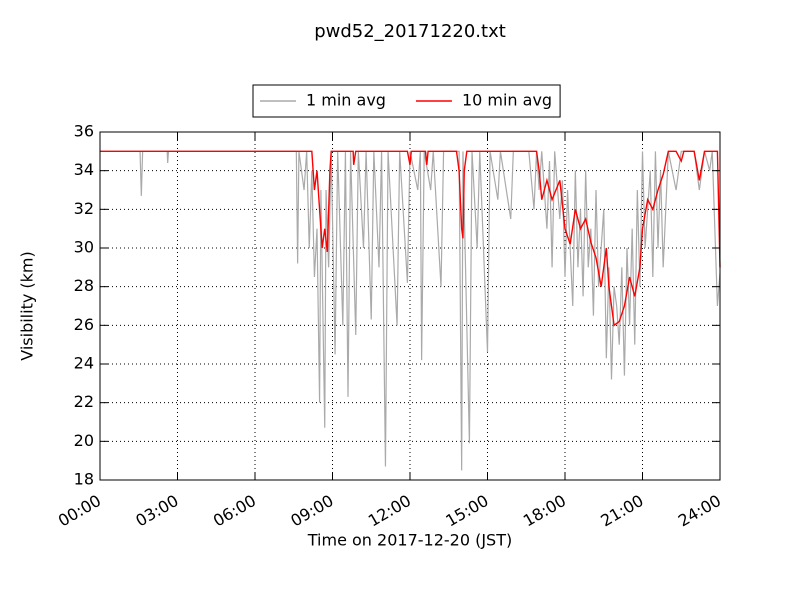  What do you see at coordinates (409, 540) in the screenshot?
I see `x-axis-label: Time on 2017-12-20 (JST)` at bounding box center [409, 540].